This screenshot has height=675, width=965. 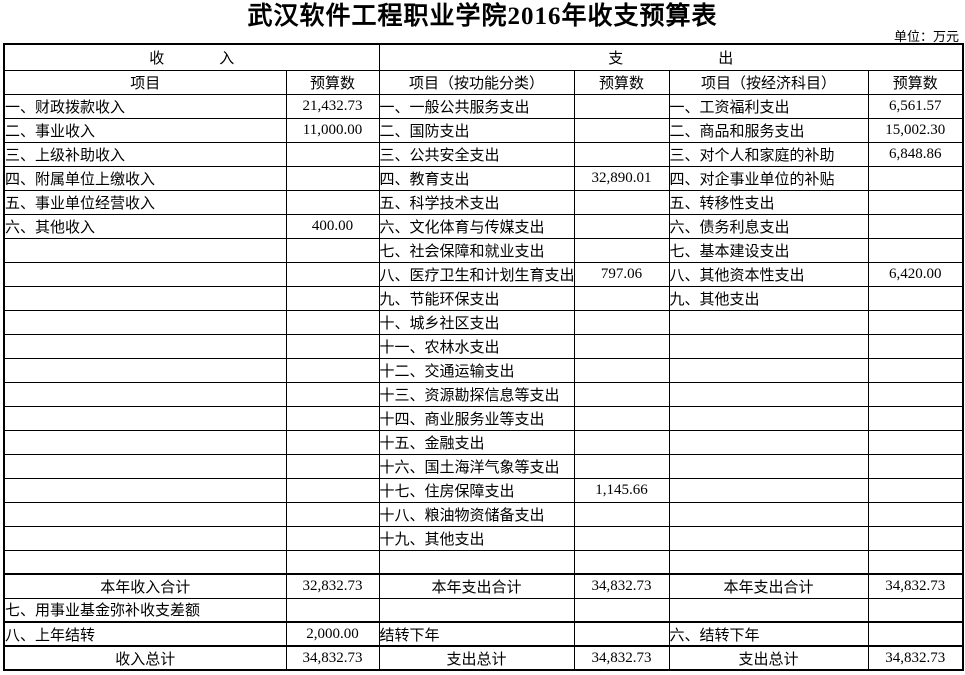 I want to click on table-row: 二、事业收入 11,000.00 二、国防支出 二、商品和服务支出 15,002.30, so click(x=483, y=130).